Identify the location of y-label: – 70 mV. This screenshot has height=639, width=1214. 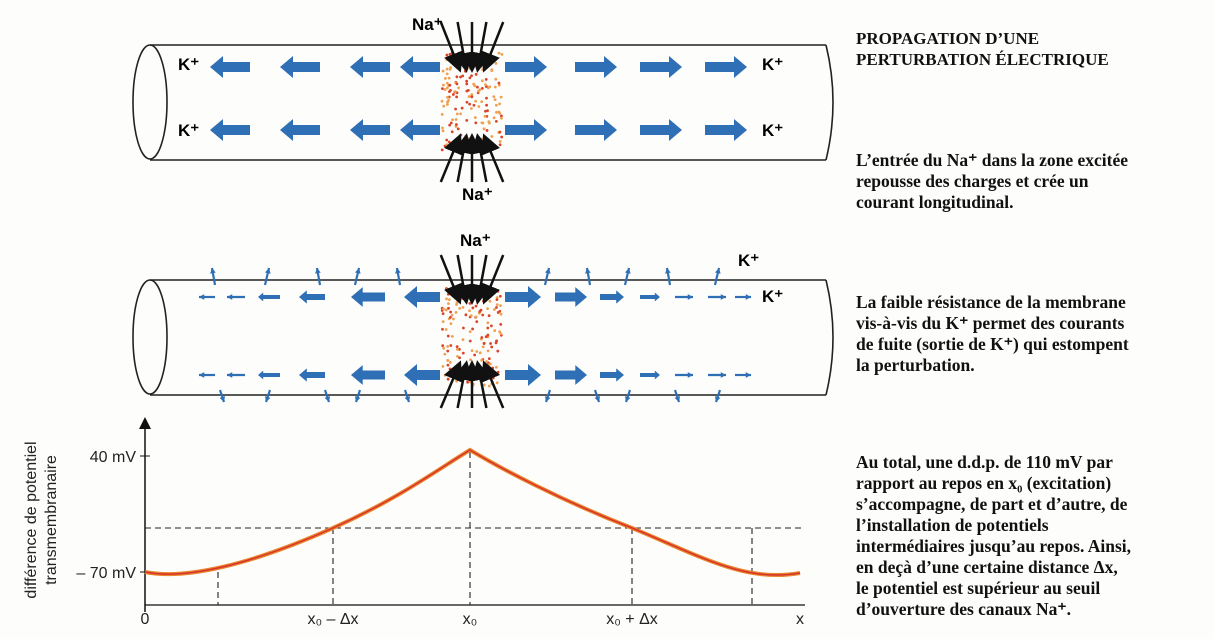
(106, 573).